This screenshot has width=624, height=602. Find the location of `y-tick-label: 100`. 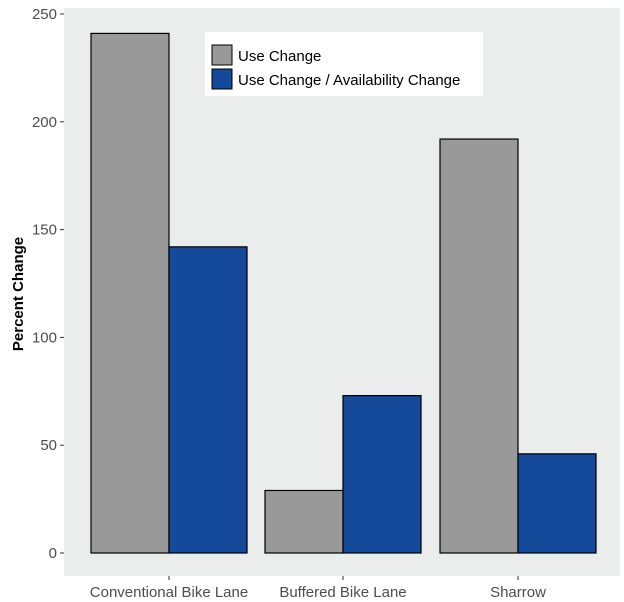

y-tick-label: 100 is located at coordinates (44, 337).